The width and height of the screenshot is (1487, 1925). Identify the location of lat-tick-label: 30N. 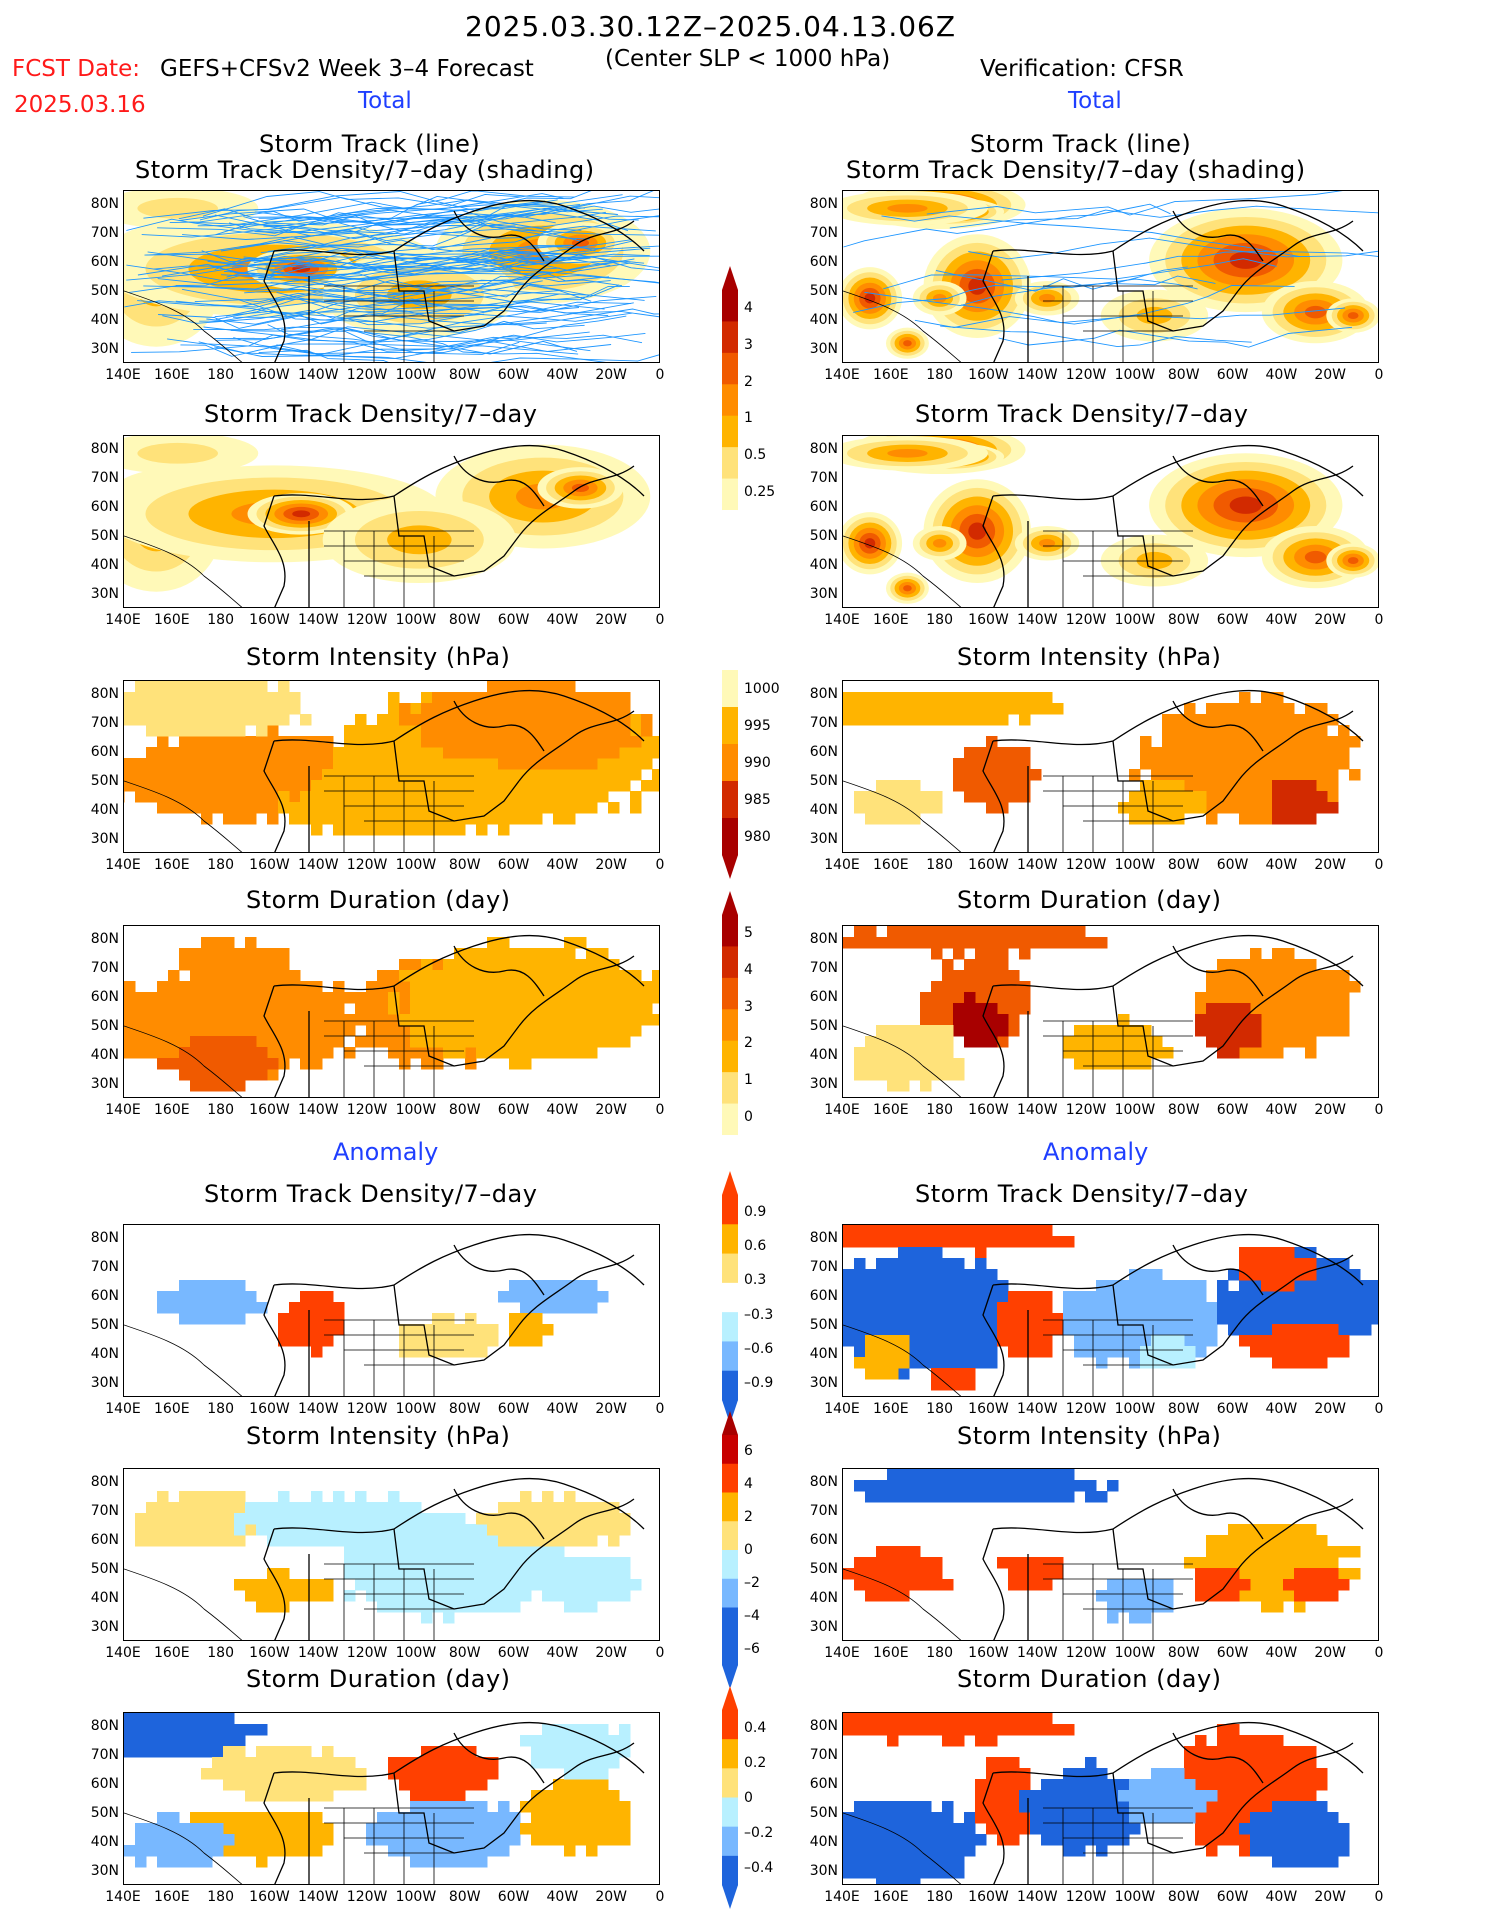
(104, 594).